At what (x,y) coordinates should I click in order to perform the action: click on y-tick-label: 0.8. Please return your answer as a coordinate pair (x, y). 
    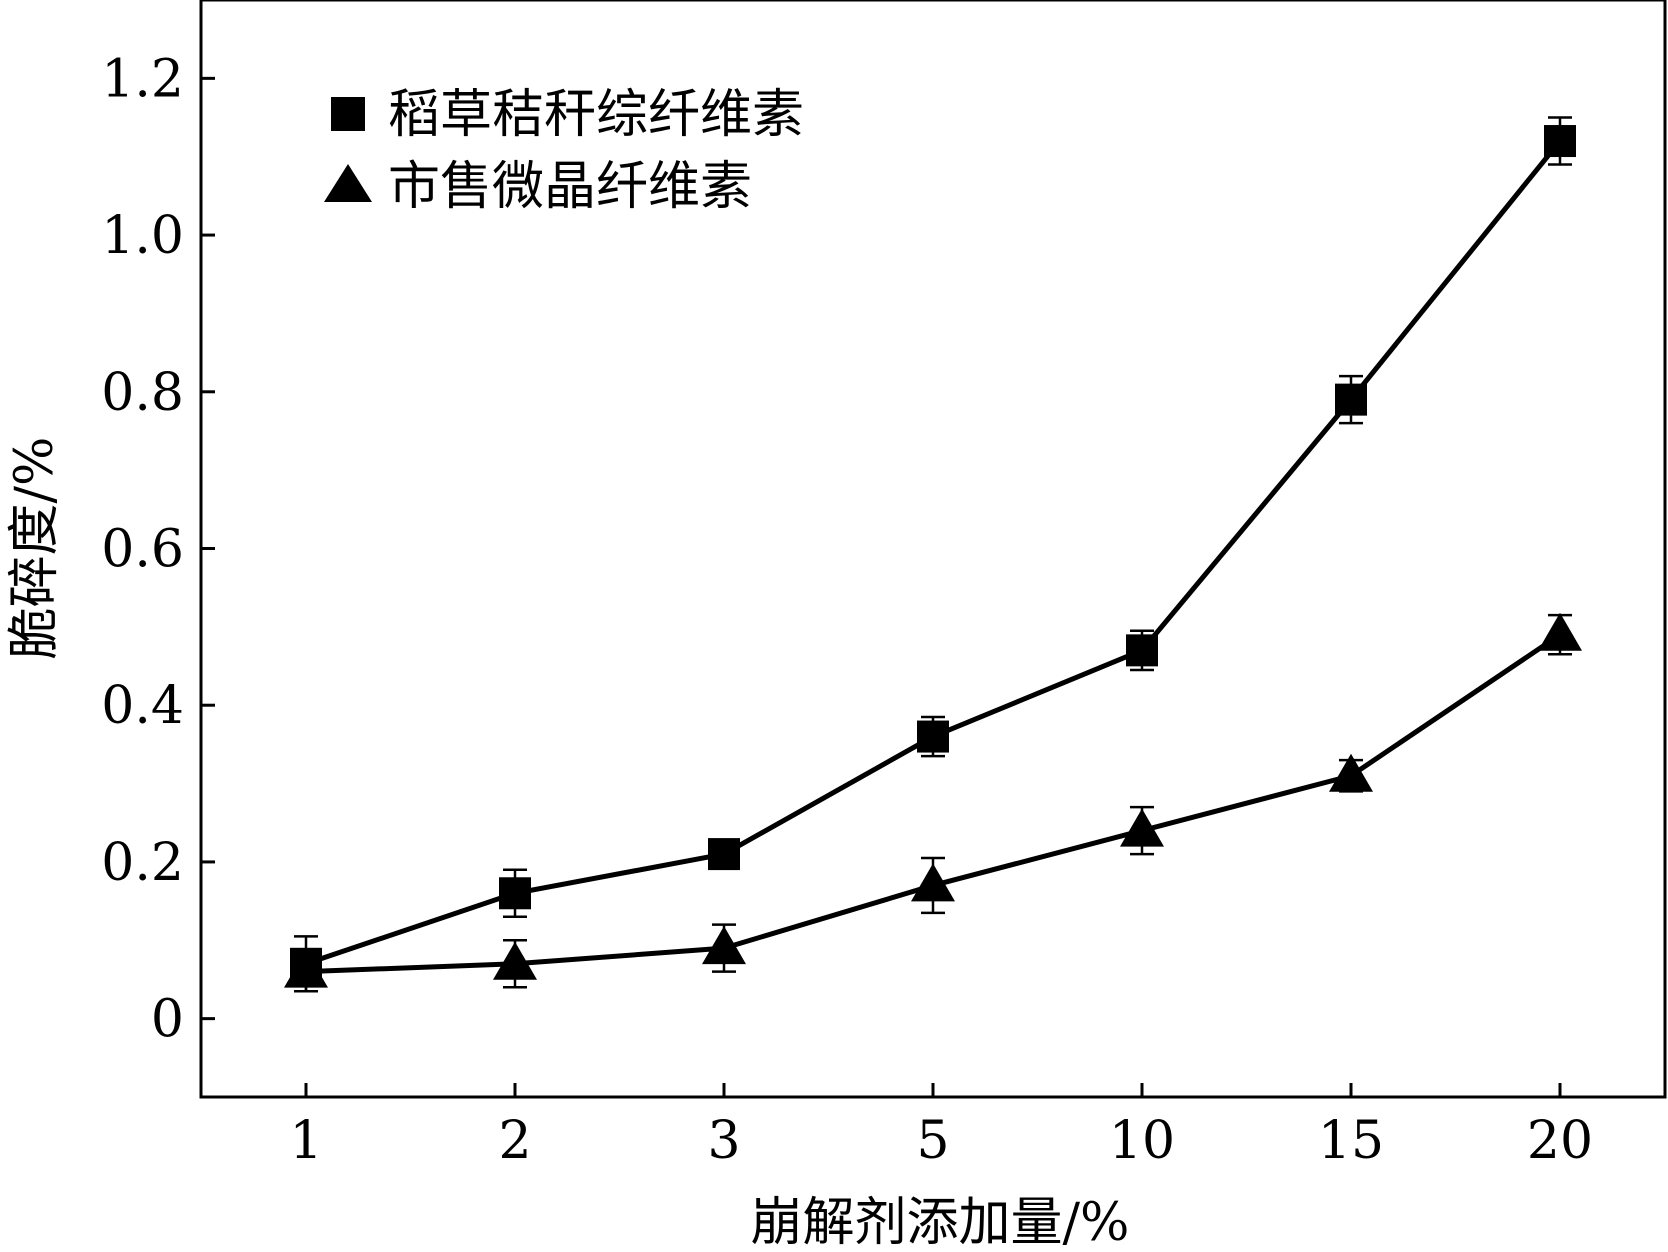
    Looking at the image, I should click on (142, 393).